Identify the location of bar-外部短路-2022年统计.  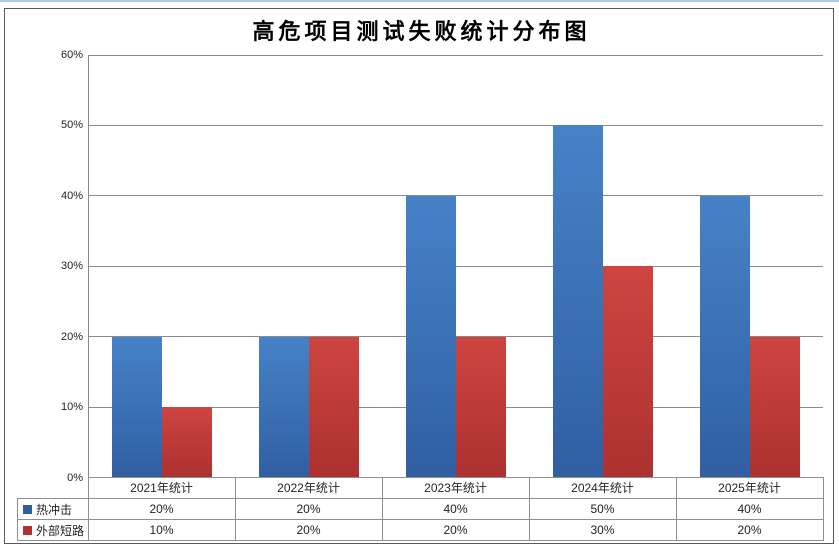
(333, 407).